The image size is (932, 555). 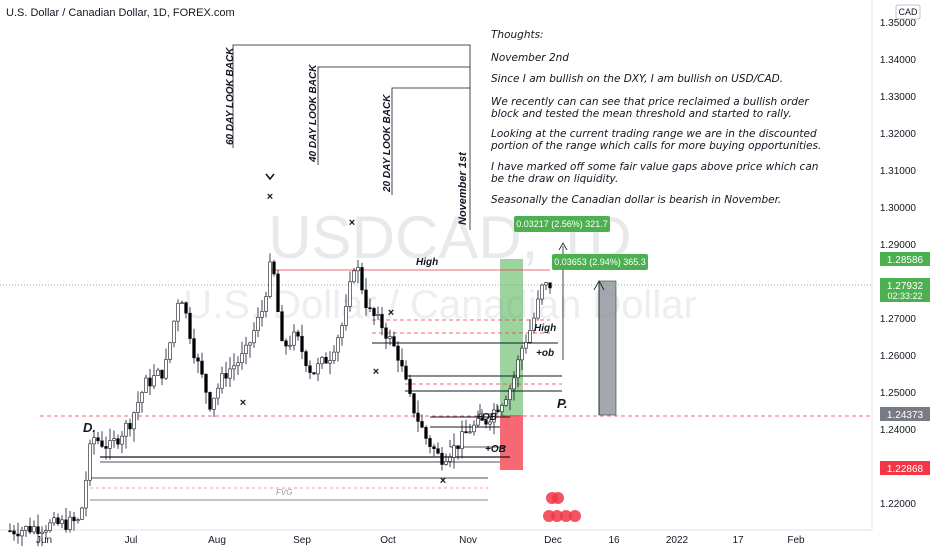 What do you see at coordinates (738, 540) in the screenshot?
I see `x-tick-label: 17` at bounding box center [738, 540].